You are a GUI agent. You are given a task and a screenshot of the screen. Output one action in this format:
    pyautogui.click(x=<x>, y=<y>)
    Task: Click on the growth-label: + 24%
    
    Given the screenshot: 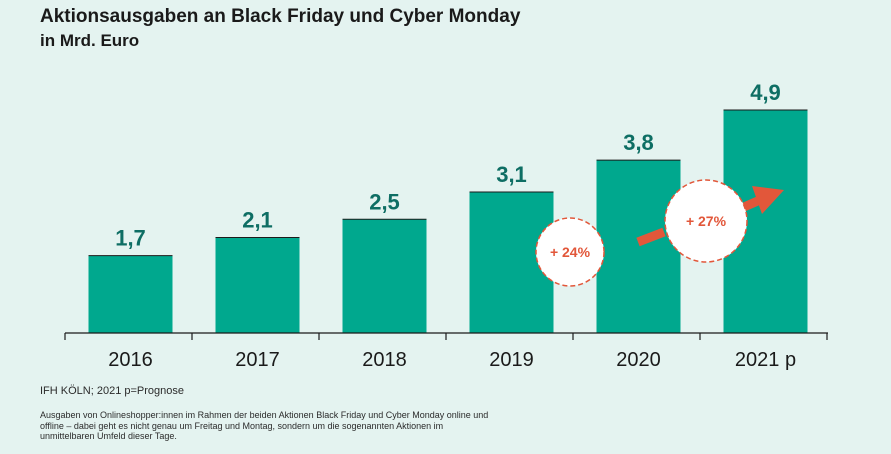 What is the action you would take?
    pyautogui.click(x=570, y=252)
    